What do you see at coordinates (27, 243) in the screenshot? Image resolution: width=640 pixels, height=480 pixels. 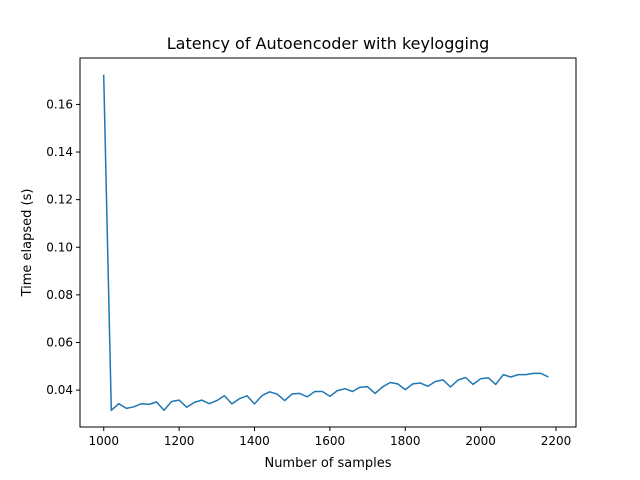 I see `y-axis-label: Time elapsed (s)` at bounding box center [27, 243].